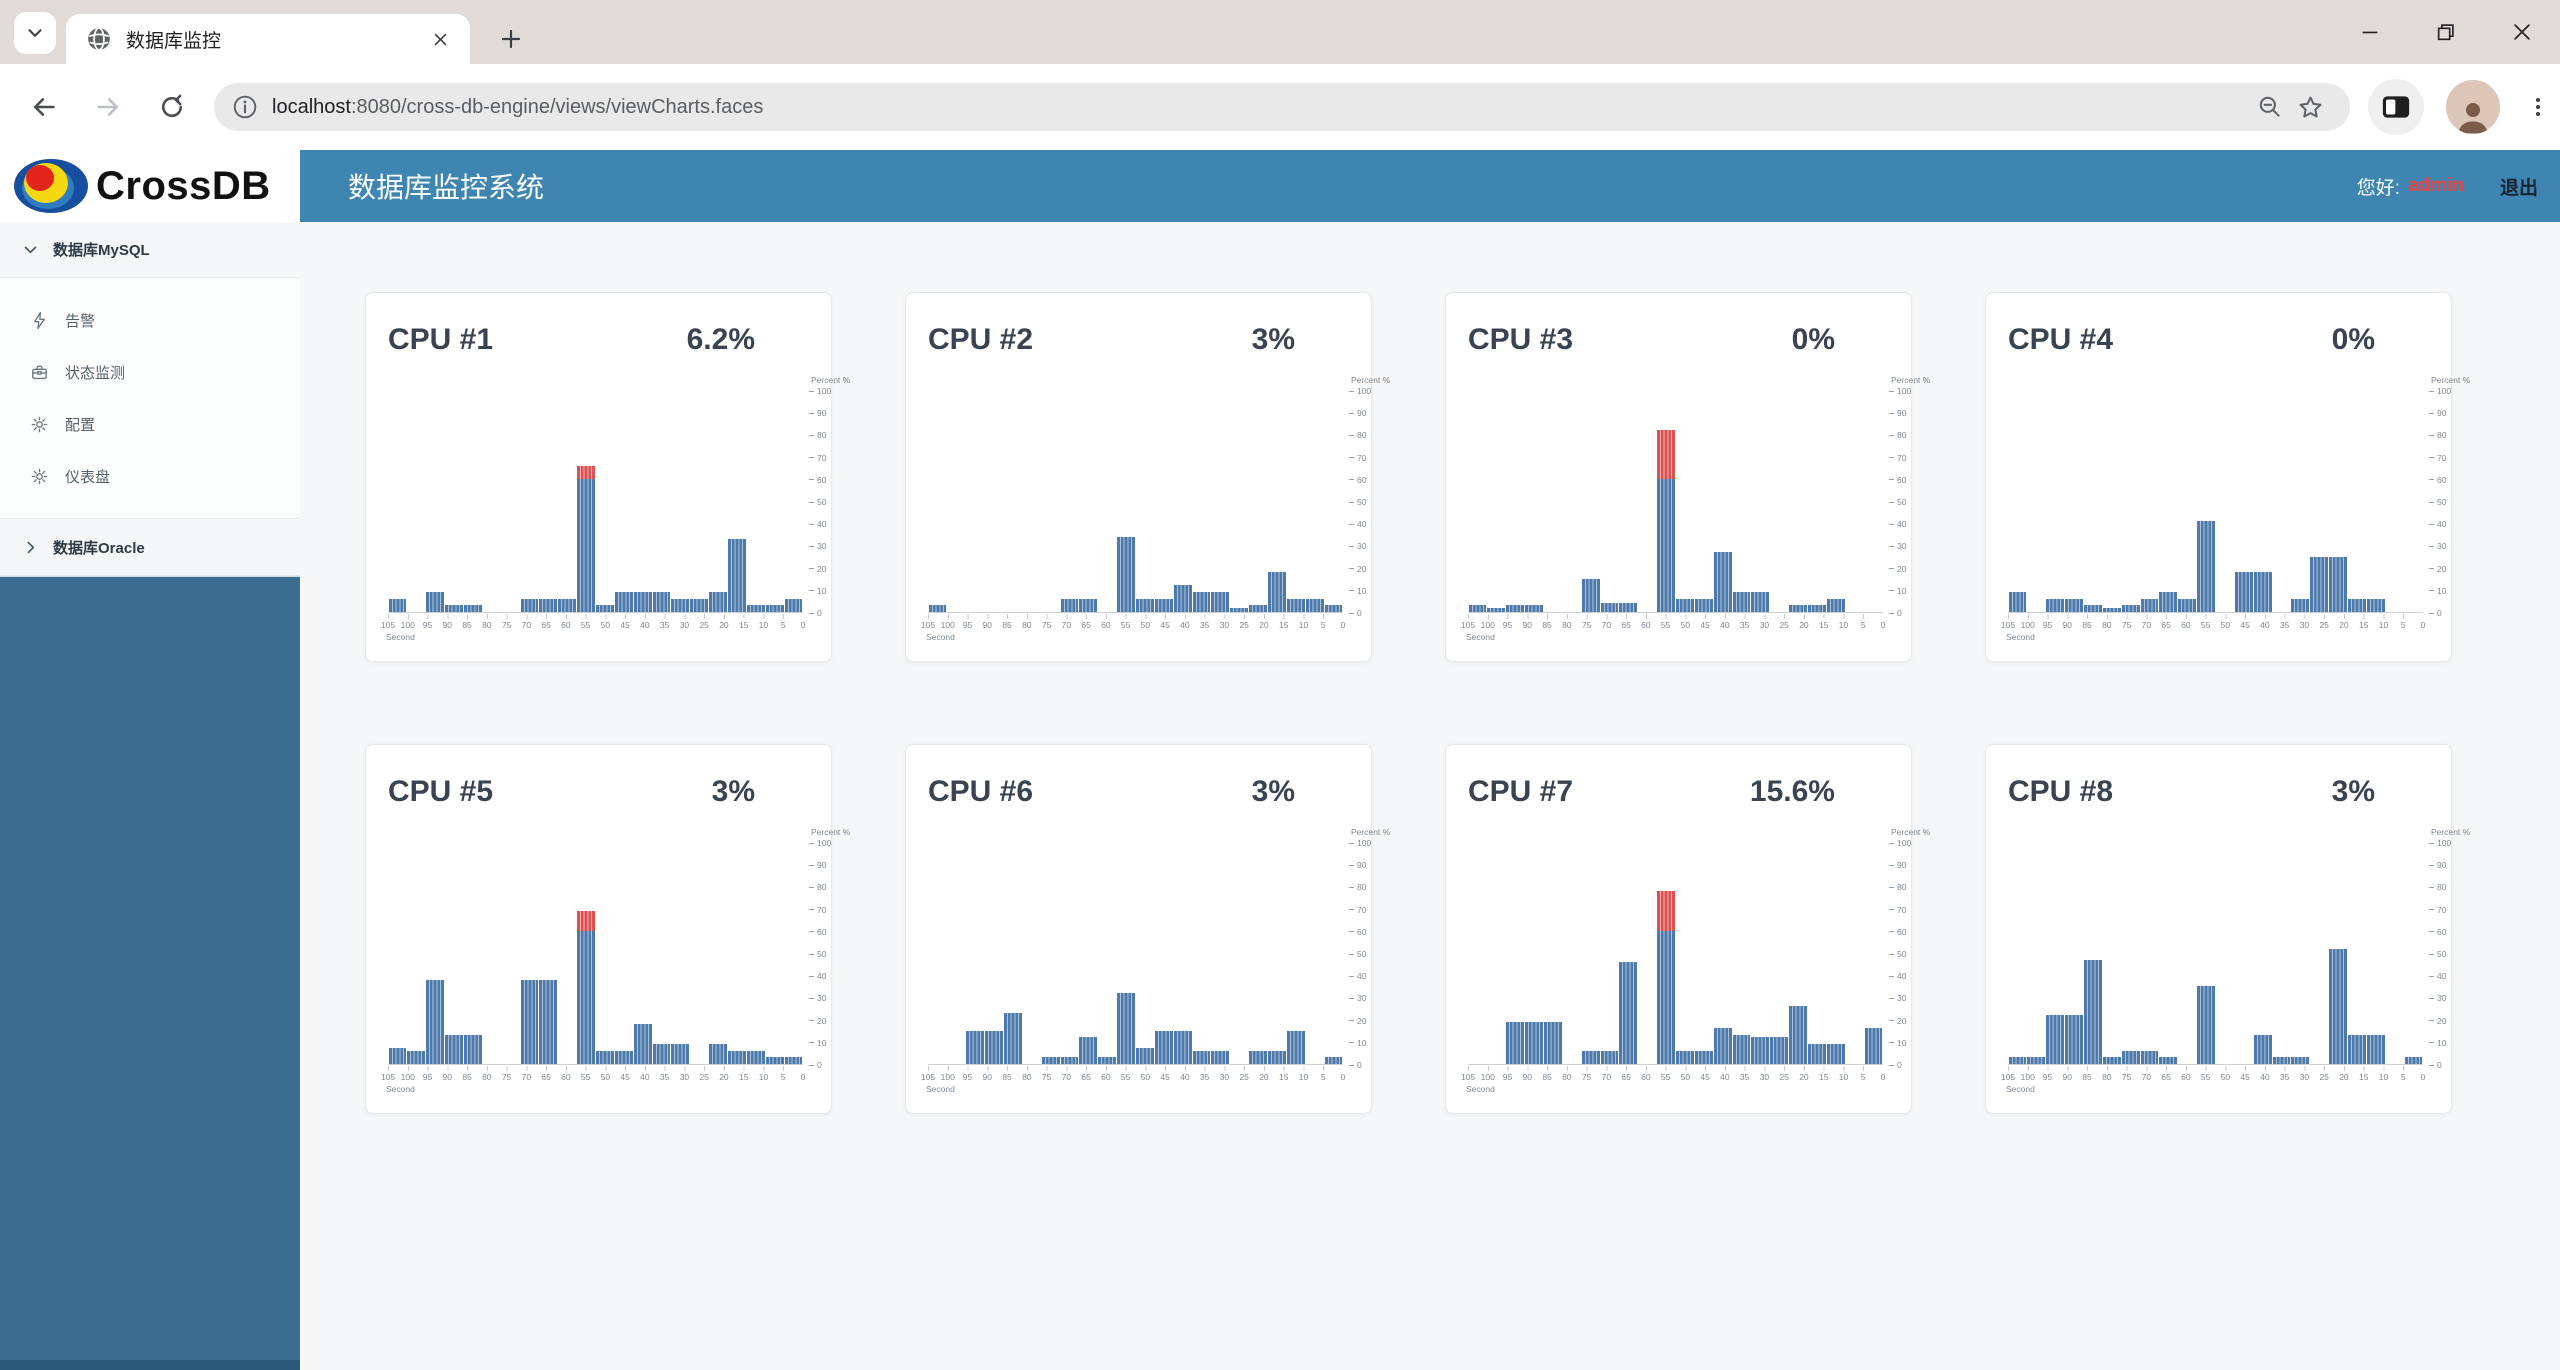  I want to click on x-axis-unit-label: Second, so click(400, 637).